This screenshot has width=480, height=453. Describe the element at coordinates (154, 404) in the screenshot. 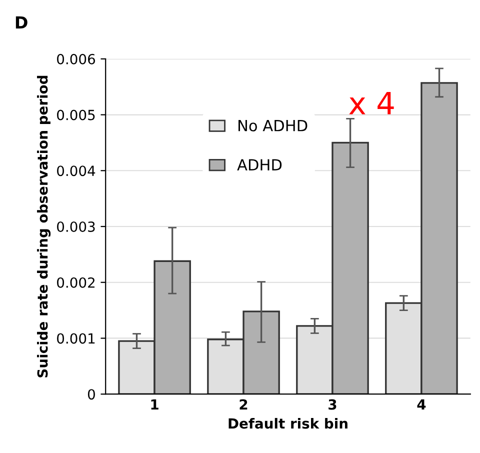

I see `x-tick-label: 1` at that location.